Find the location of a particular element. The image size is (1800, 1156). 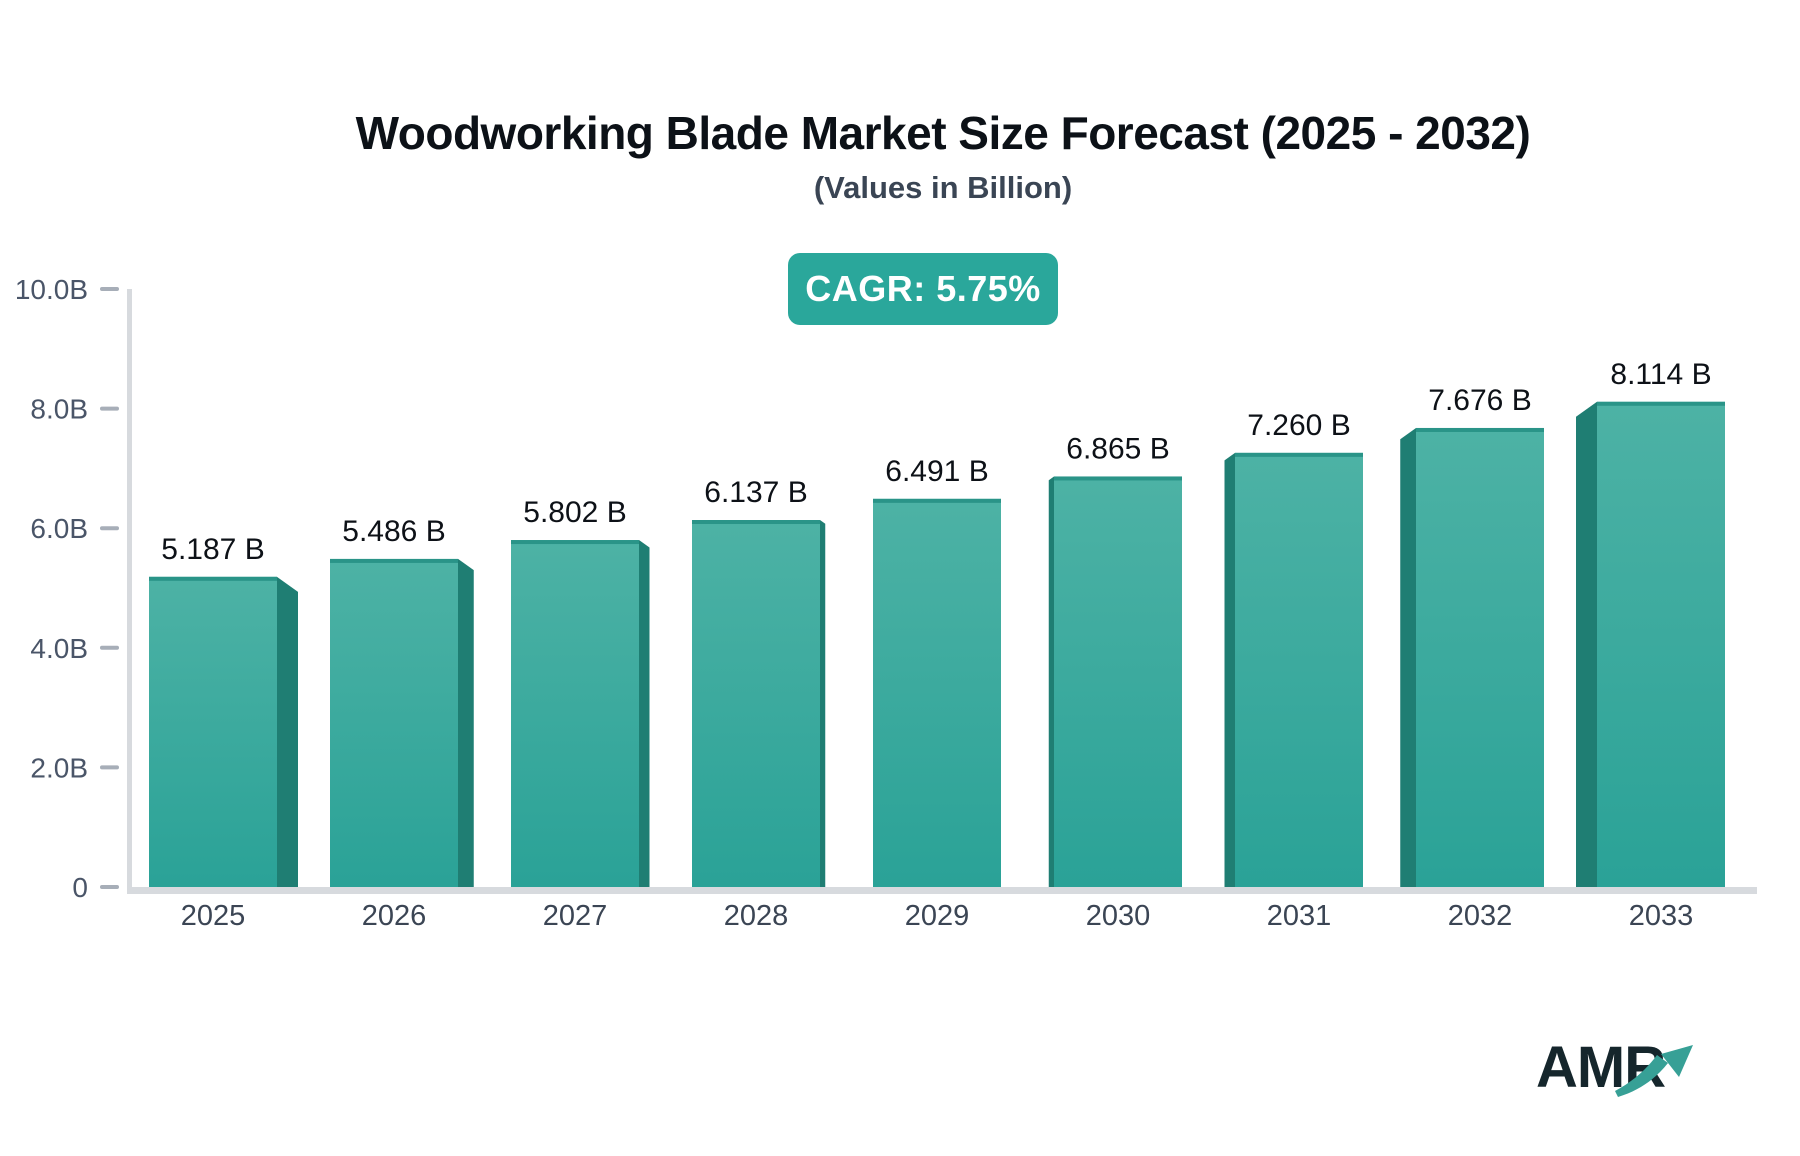

bar-2028 is located at coordinates (756, 703).